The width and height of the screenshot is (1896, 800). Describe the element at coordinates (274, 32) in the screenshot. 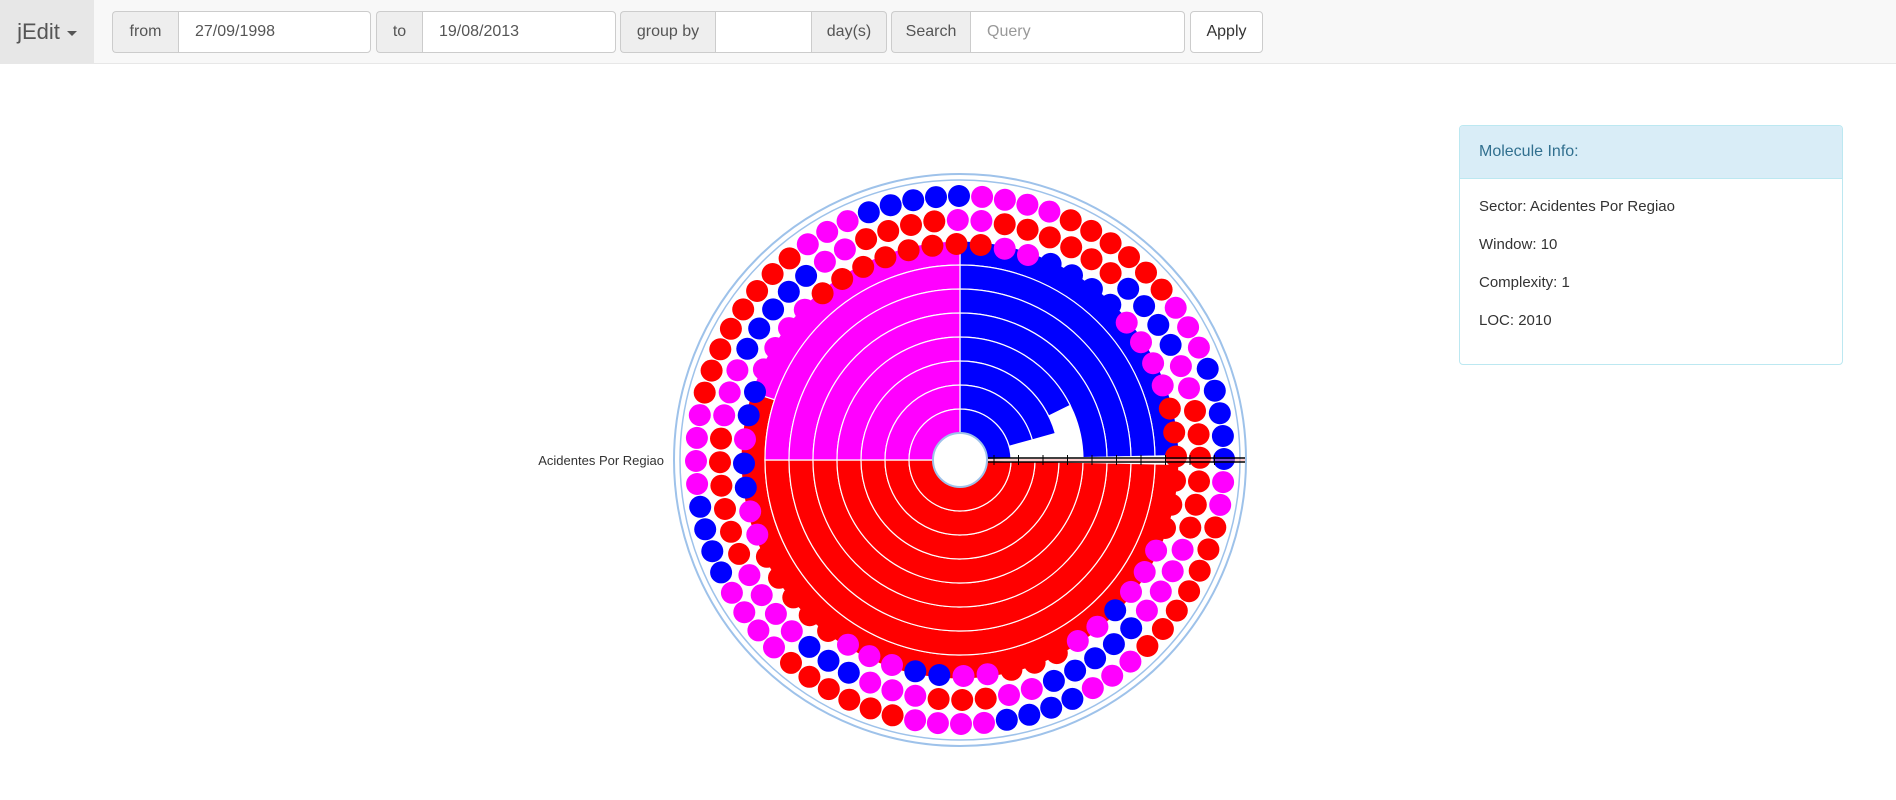

I see `from-date-input` at that location.